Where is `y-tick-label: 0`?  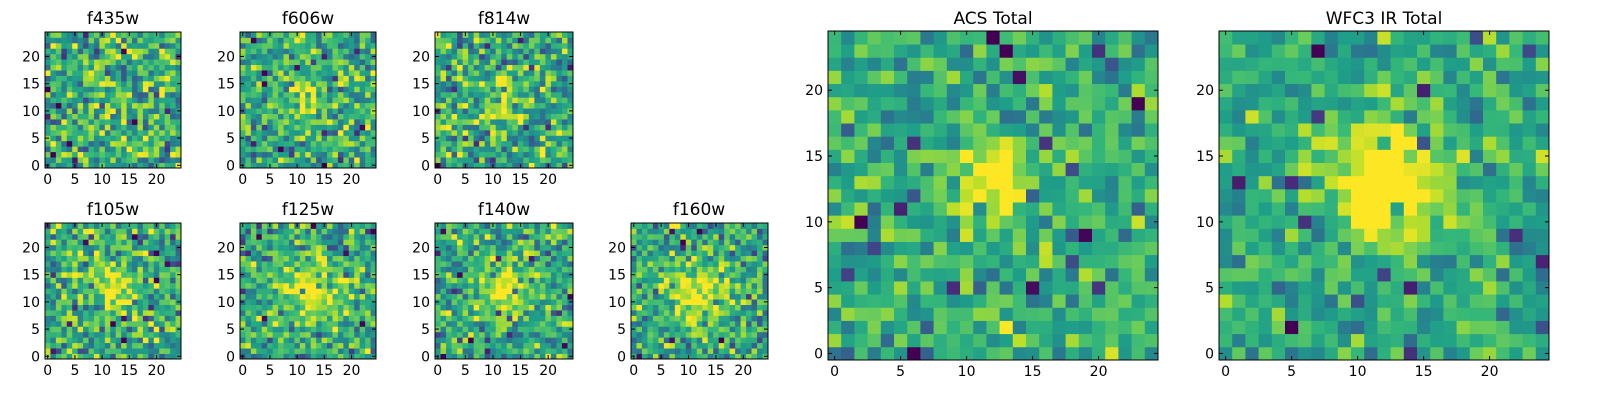 y-tick-label: 0 is located at coordinates (425, 357).